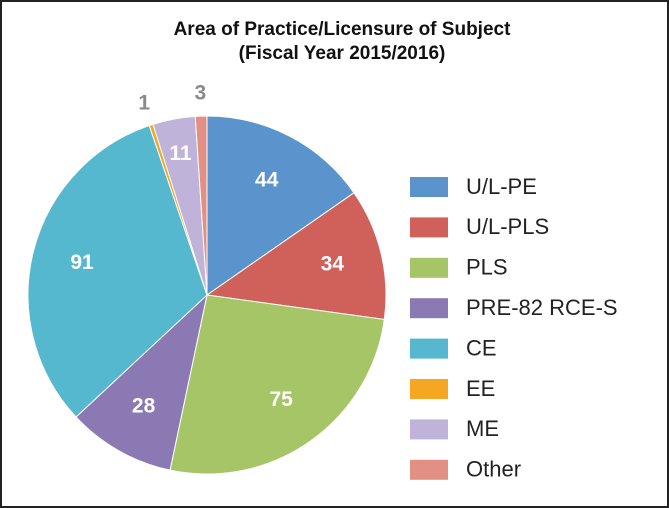 The height and width of the screenshot is (508, 669). Describe the element at coordinates (342, 53) in the screenshot. I see `chart-subtitle: (Fiscal Year 2015/2016)` at that location.